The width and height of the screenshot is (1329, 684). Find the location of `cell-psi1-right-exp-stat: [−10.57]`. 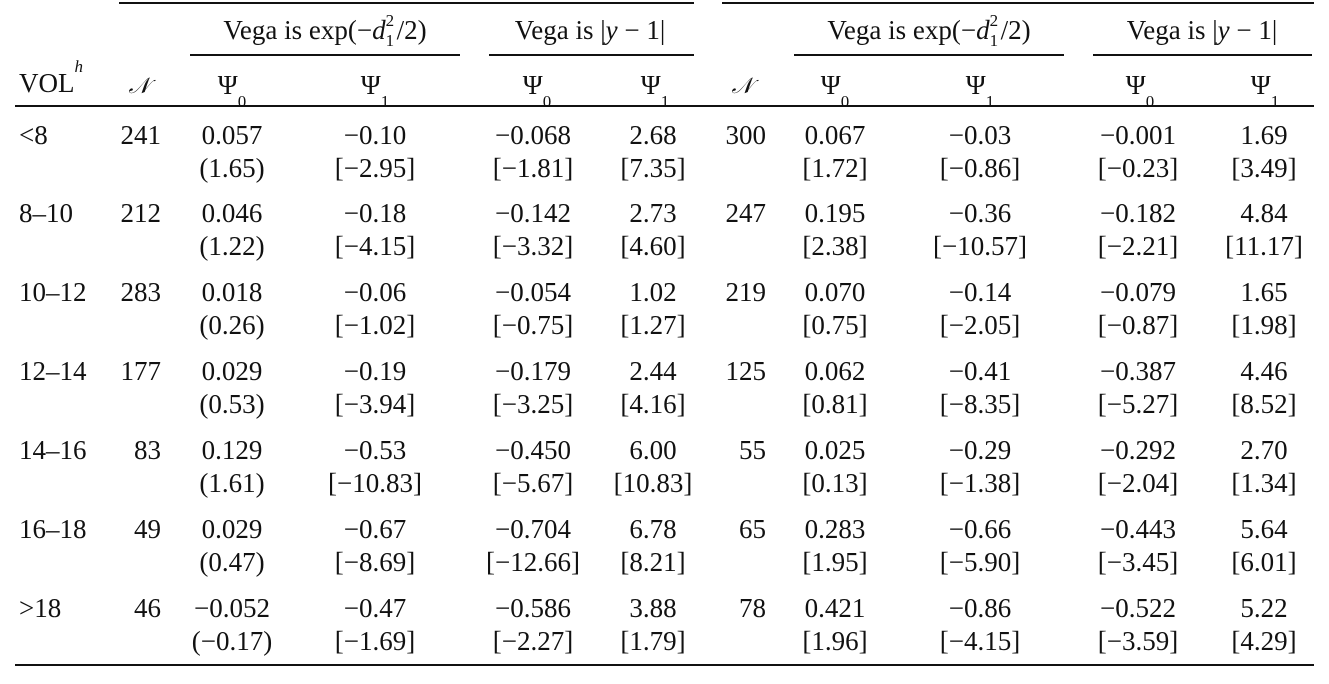

cell-psi1-right-exp-stat: [−10.57] is located at coordinates (980, 246).